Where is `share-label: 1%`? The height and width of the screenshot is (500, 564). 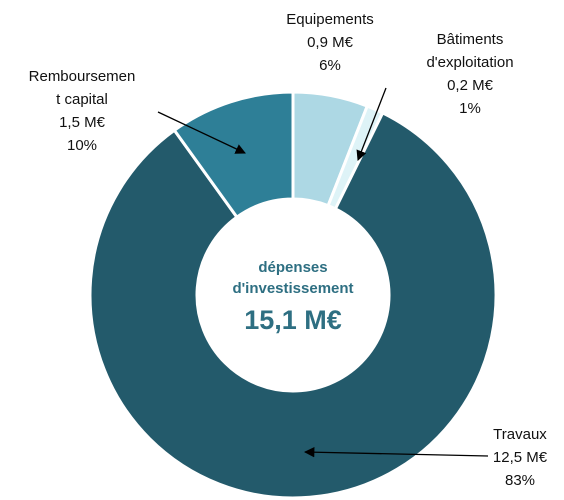
share-label: 1% is located at coordinates (470, 108).